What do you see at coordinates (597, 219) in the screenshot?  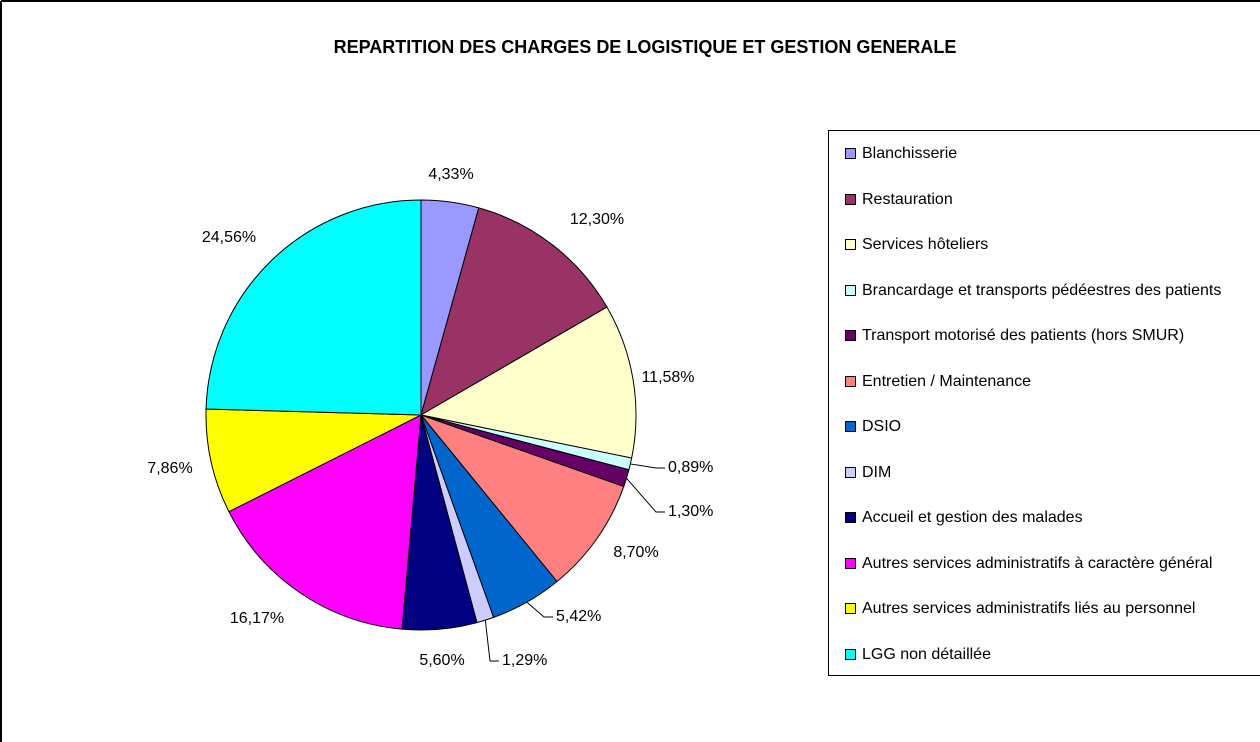 I see `data-label: 12,30%` at bounding box center [597, 219].